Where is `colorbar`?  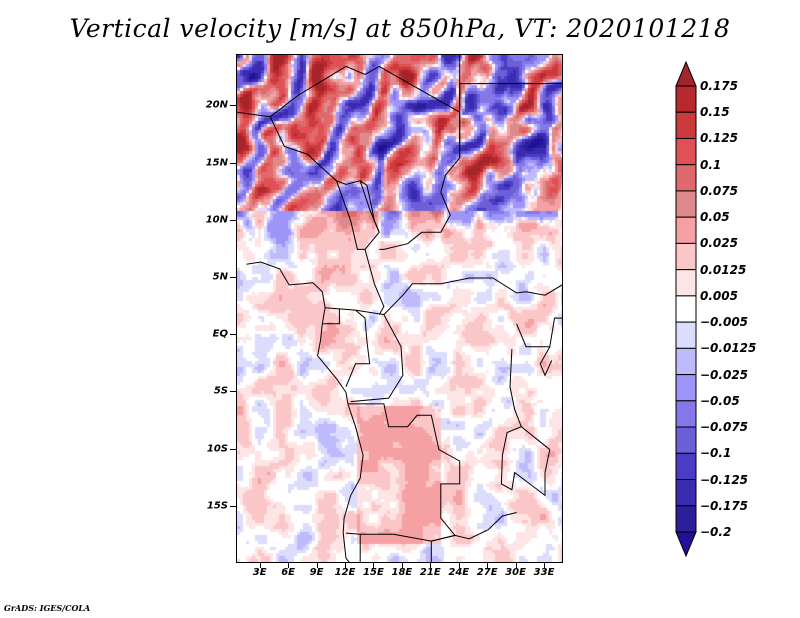 colorbar is located at coordinates (686, 309).